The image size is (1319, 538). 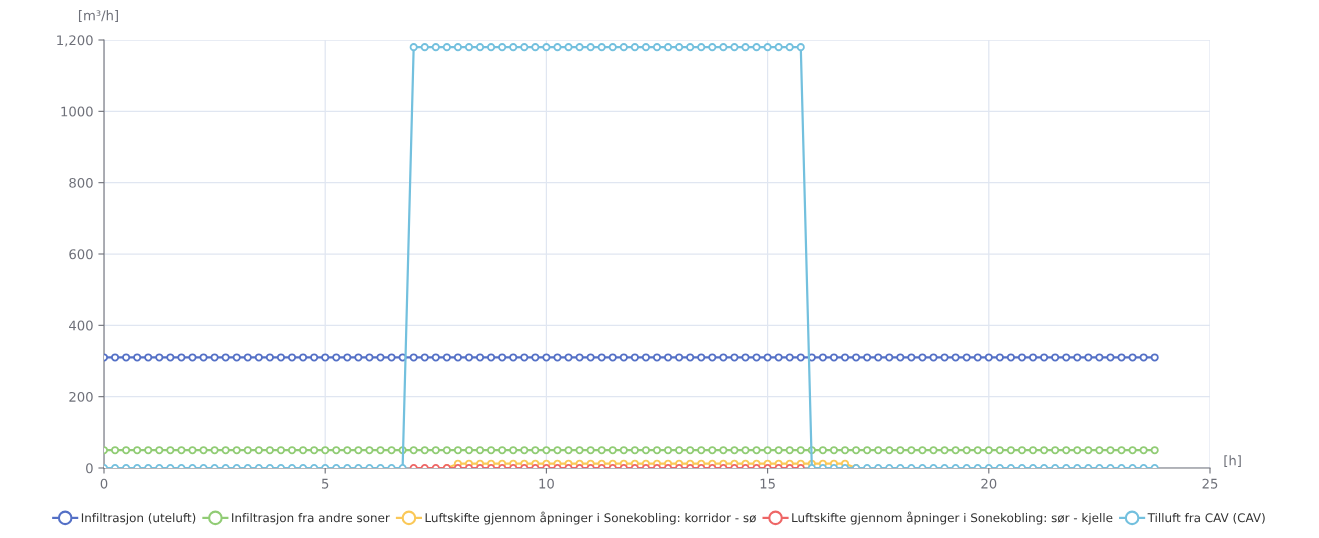 What do you see at coordinates (81, 396) in the screenshot?
I see `y-tick-label: 200` at bounding box center [81, 396].